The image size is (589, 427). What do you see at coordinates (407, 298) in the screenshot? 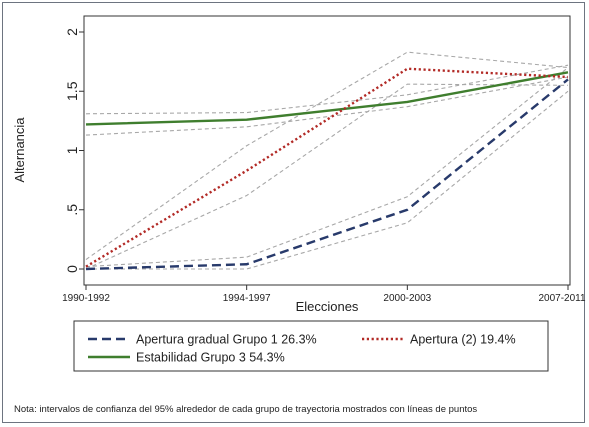
I see `x-tick-label: 2000-2003` at bounding box center [407, 298].